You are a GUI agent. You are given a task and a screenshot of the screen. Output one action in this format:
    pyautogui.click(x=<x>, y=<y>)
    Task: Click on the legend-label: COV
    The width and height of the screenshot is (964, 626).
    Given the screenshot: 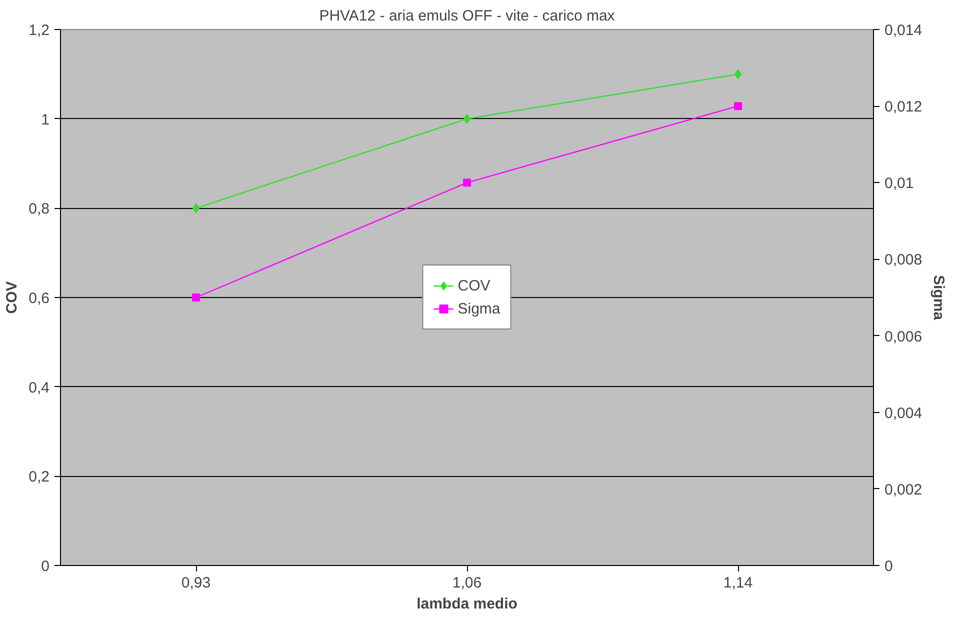 What is the action you would take?
    pyautogui.click(x=474, y=285)
    